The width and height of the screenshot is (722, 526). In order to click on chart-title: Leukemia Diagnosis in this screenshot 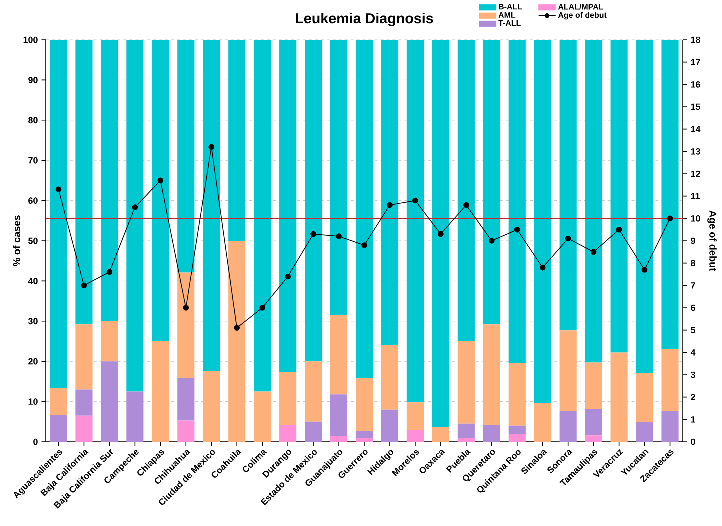, I will do `click(365, 20)`.